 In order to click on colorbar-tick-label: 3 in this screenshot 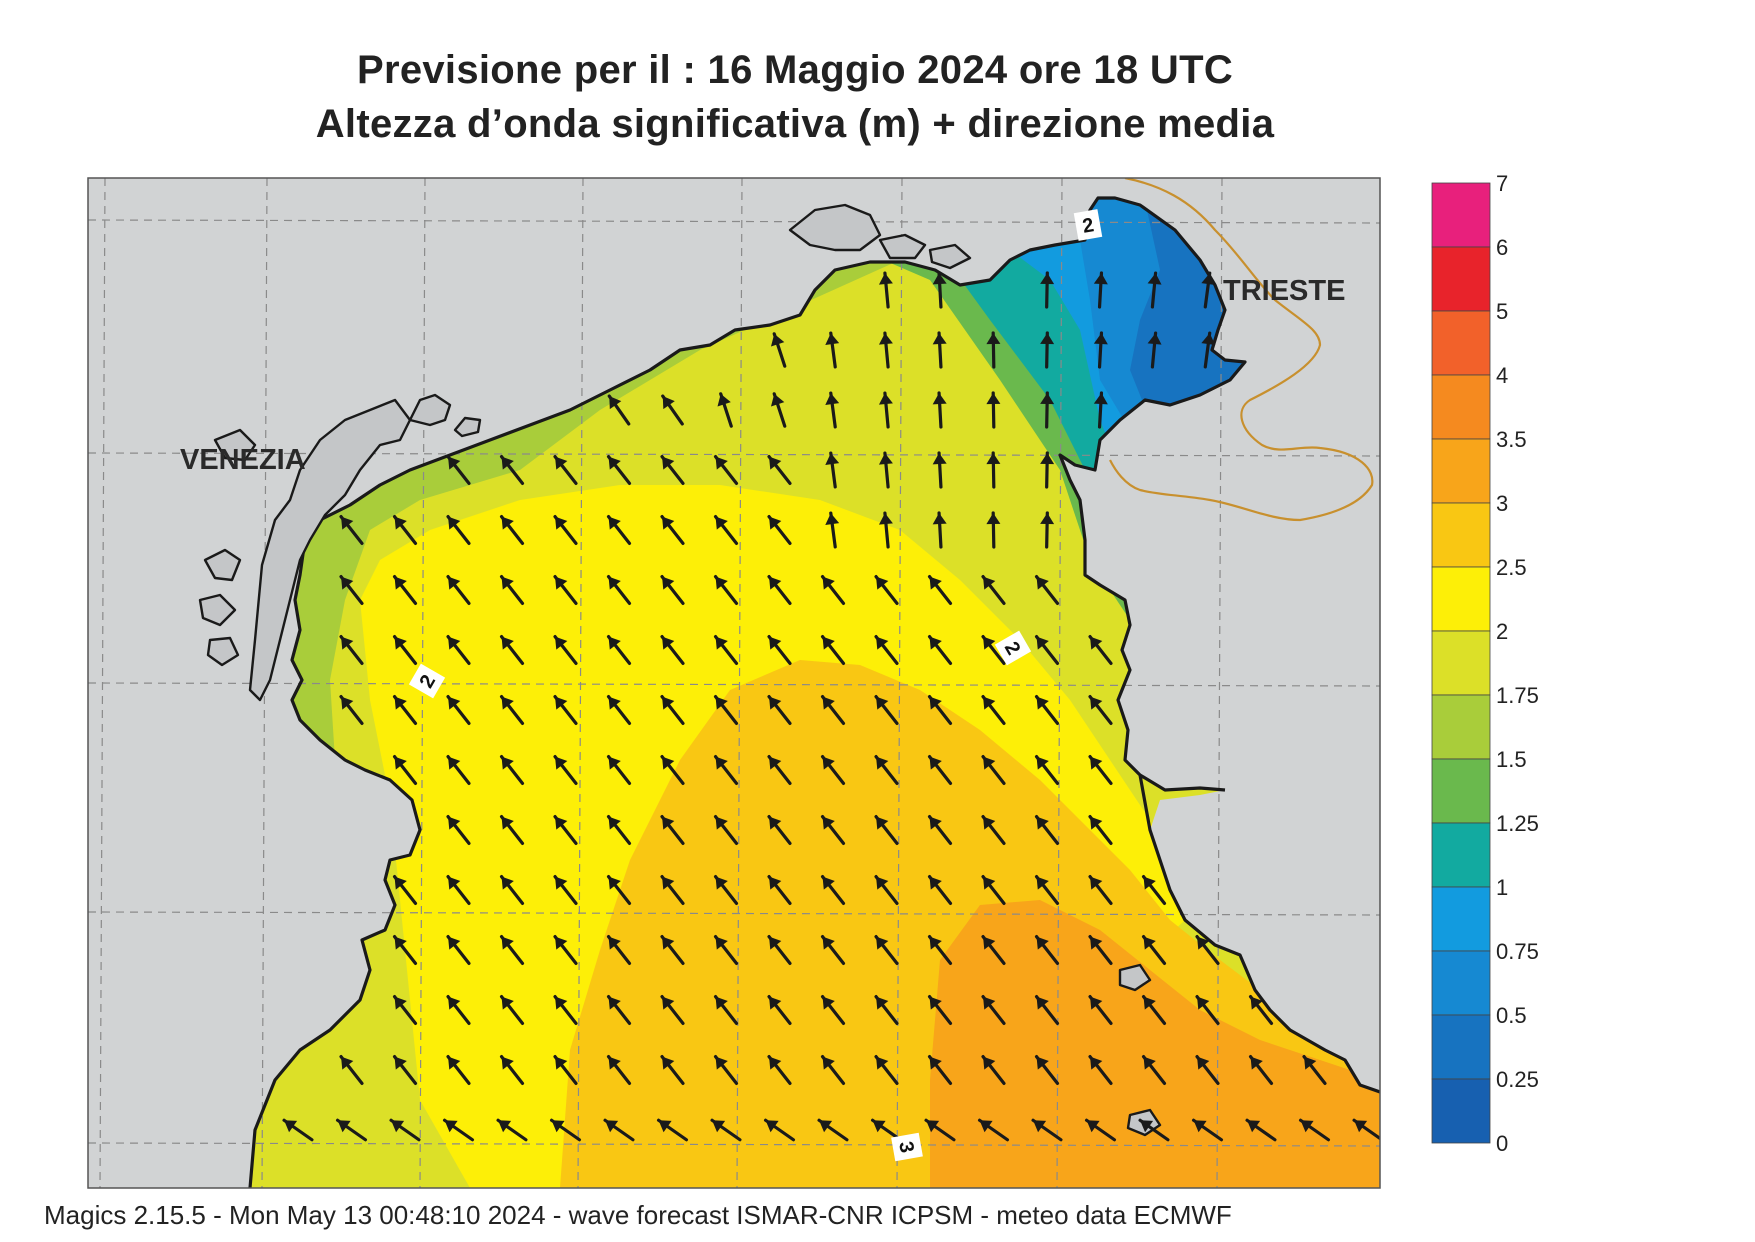, I will do `click(1502, 503)`.